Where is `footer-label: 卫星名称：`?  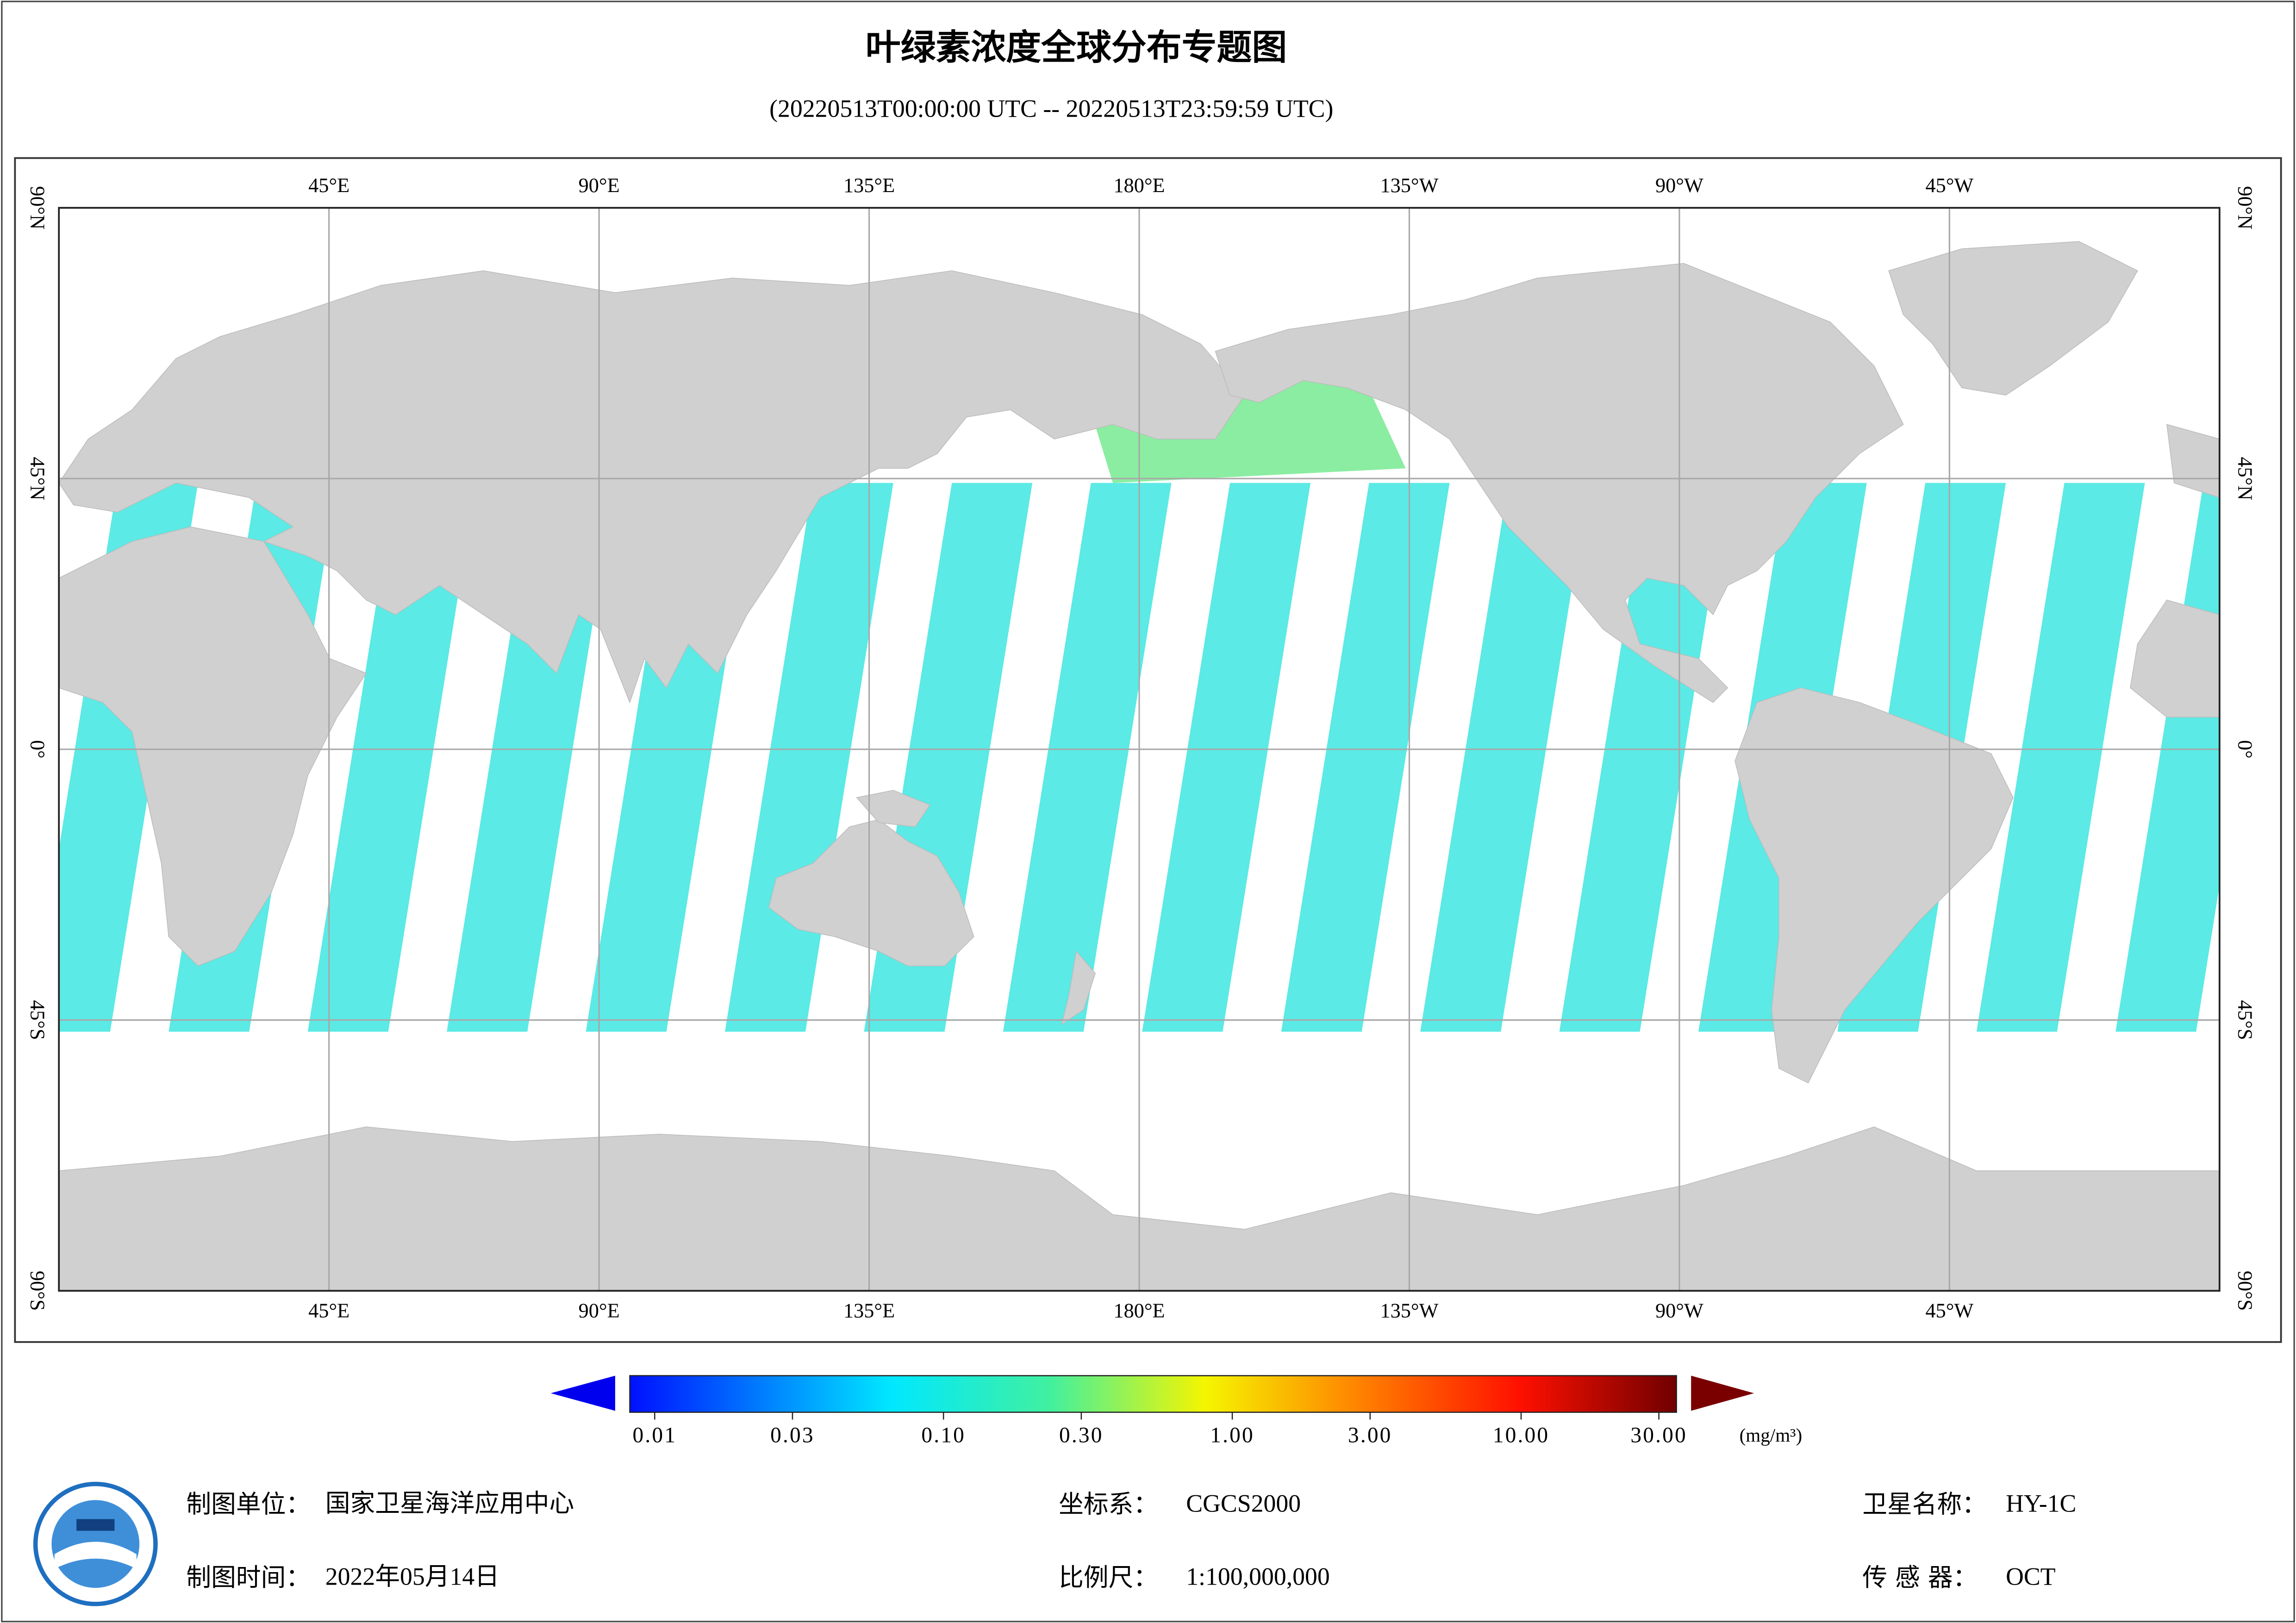
footer-label: 卫星名称： is located at coordinates (1924, 1504).